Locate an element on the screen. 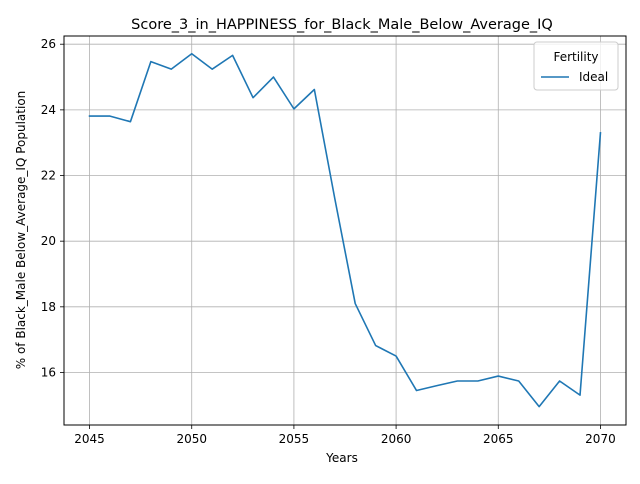 The height and width of the screenshot is (484, 640). legend: Fertility Ideal is located at coordinates (576, 66).